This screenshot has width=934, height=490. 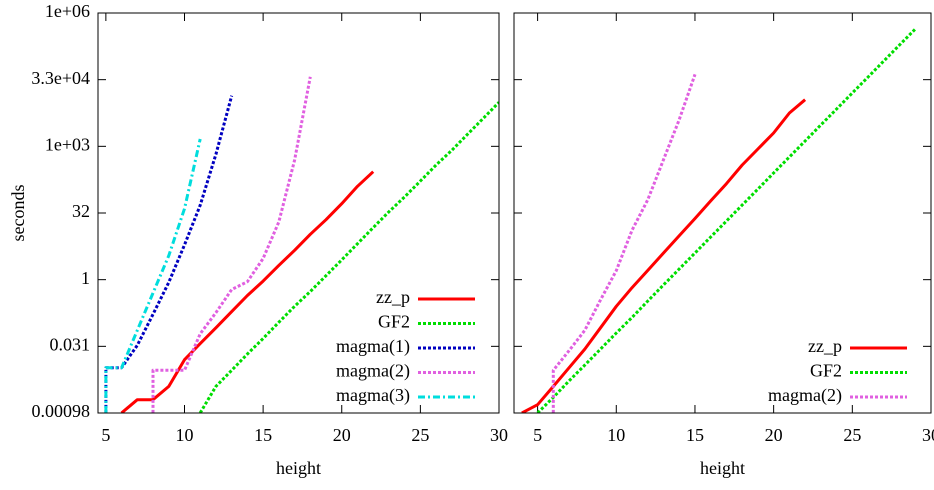 I want to click on legend-label: magma(1), so click(x=373, y=346).